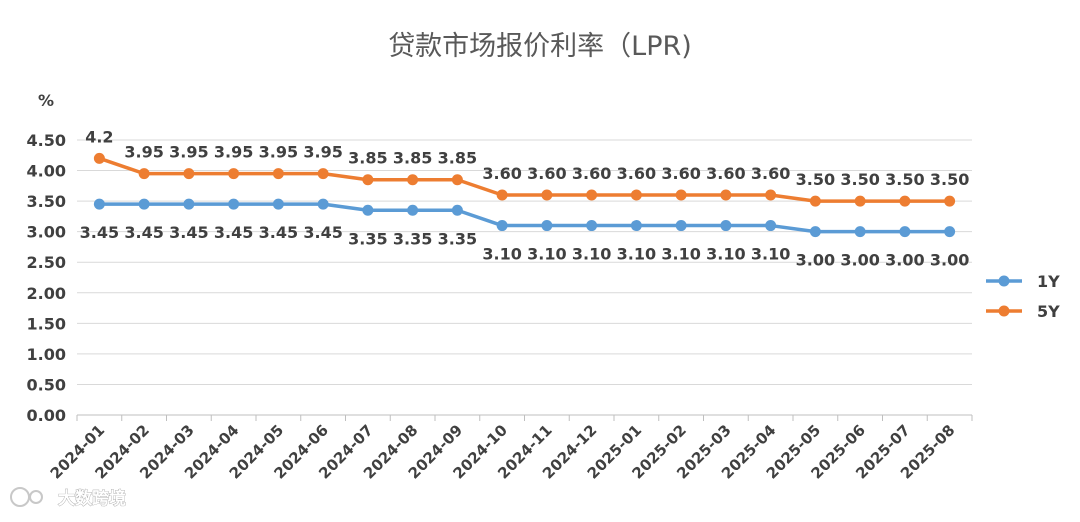  I want to click on watermark-logo-icon, so click(20, 497).